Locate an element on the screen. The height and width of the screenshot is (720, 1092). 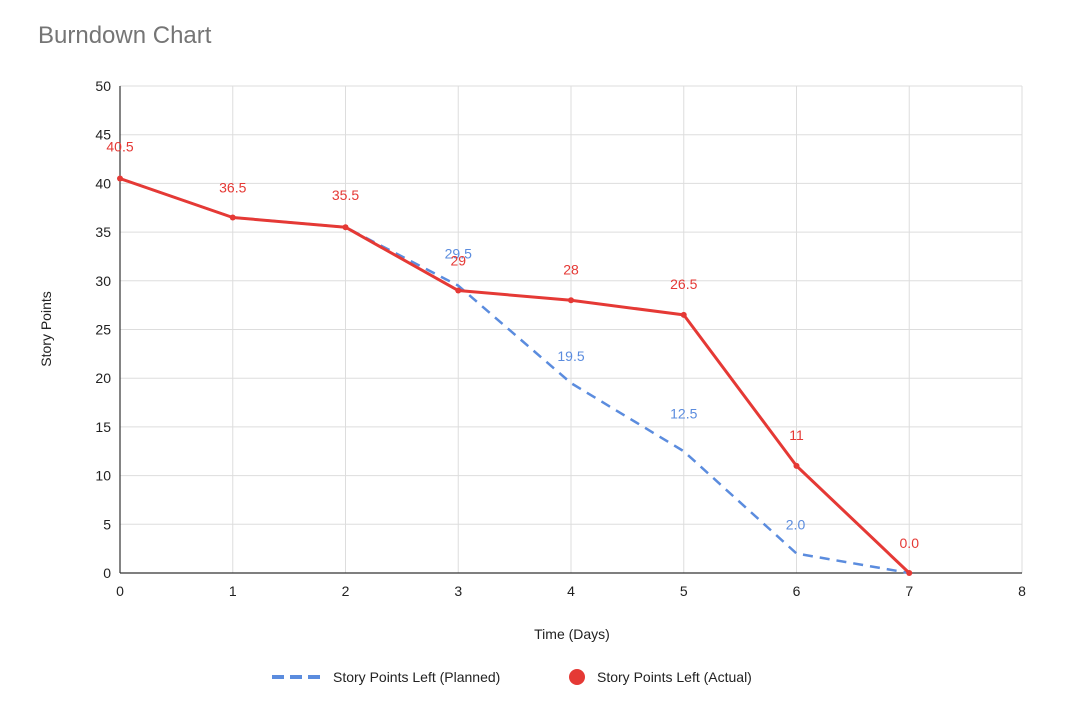
x-tick-label: 7 is located at coordinates (909, 591).